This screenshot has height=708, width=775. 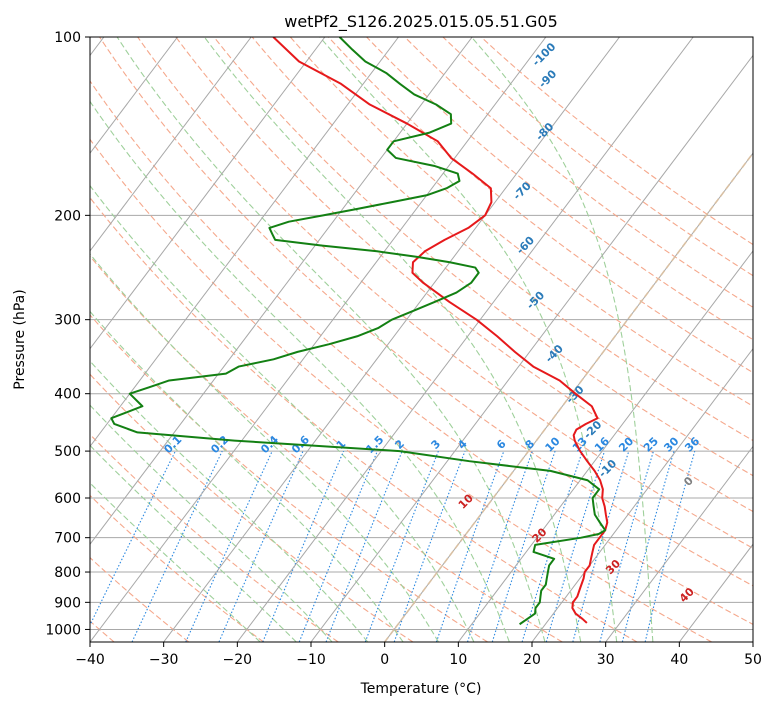 I want to click on x-tick-label: −40, so click(x=90, y=660).